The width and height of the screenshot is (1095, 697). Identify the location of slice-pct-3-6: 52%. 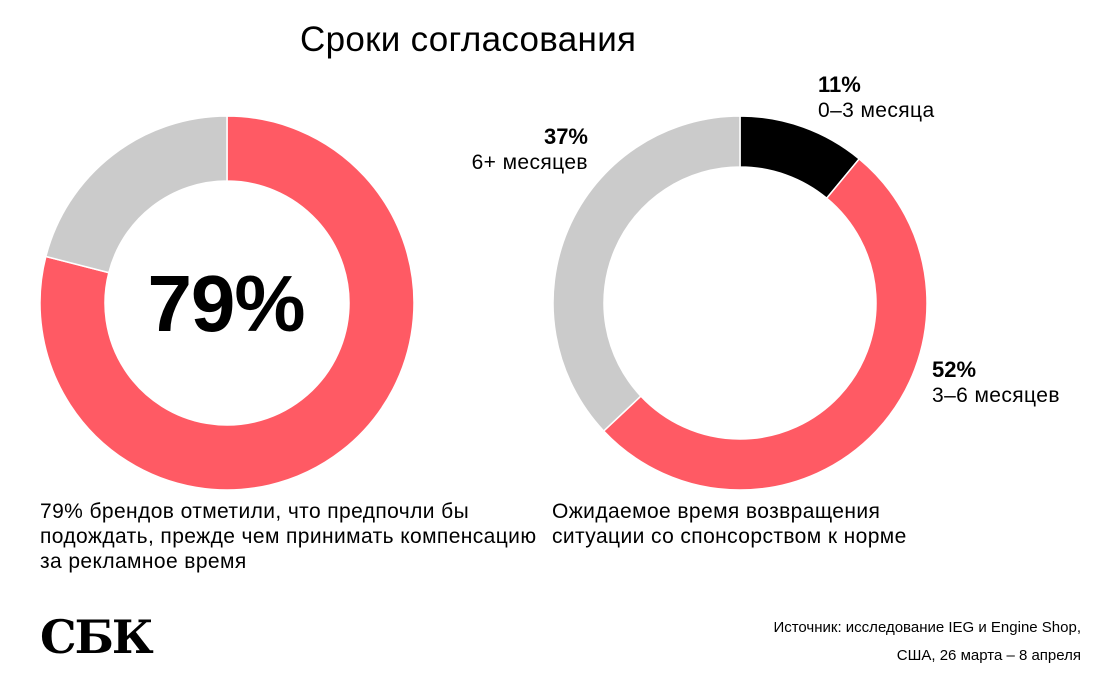
(954, 369).